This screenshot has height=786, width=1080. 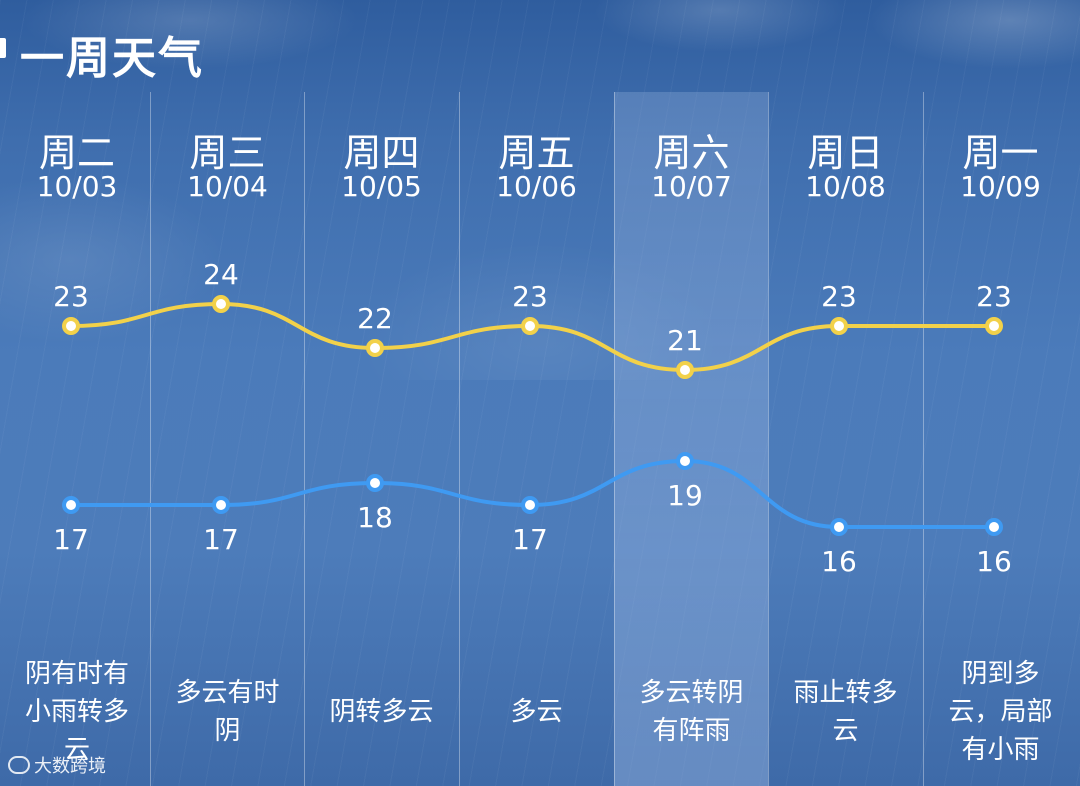 What do you see at coordinates (845, 186) in the screenshot?
I see `day-date: 10/08` at bounding box center [845, 186].